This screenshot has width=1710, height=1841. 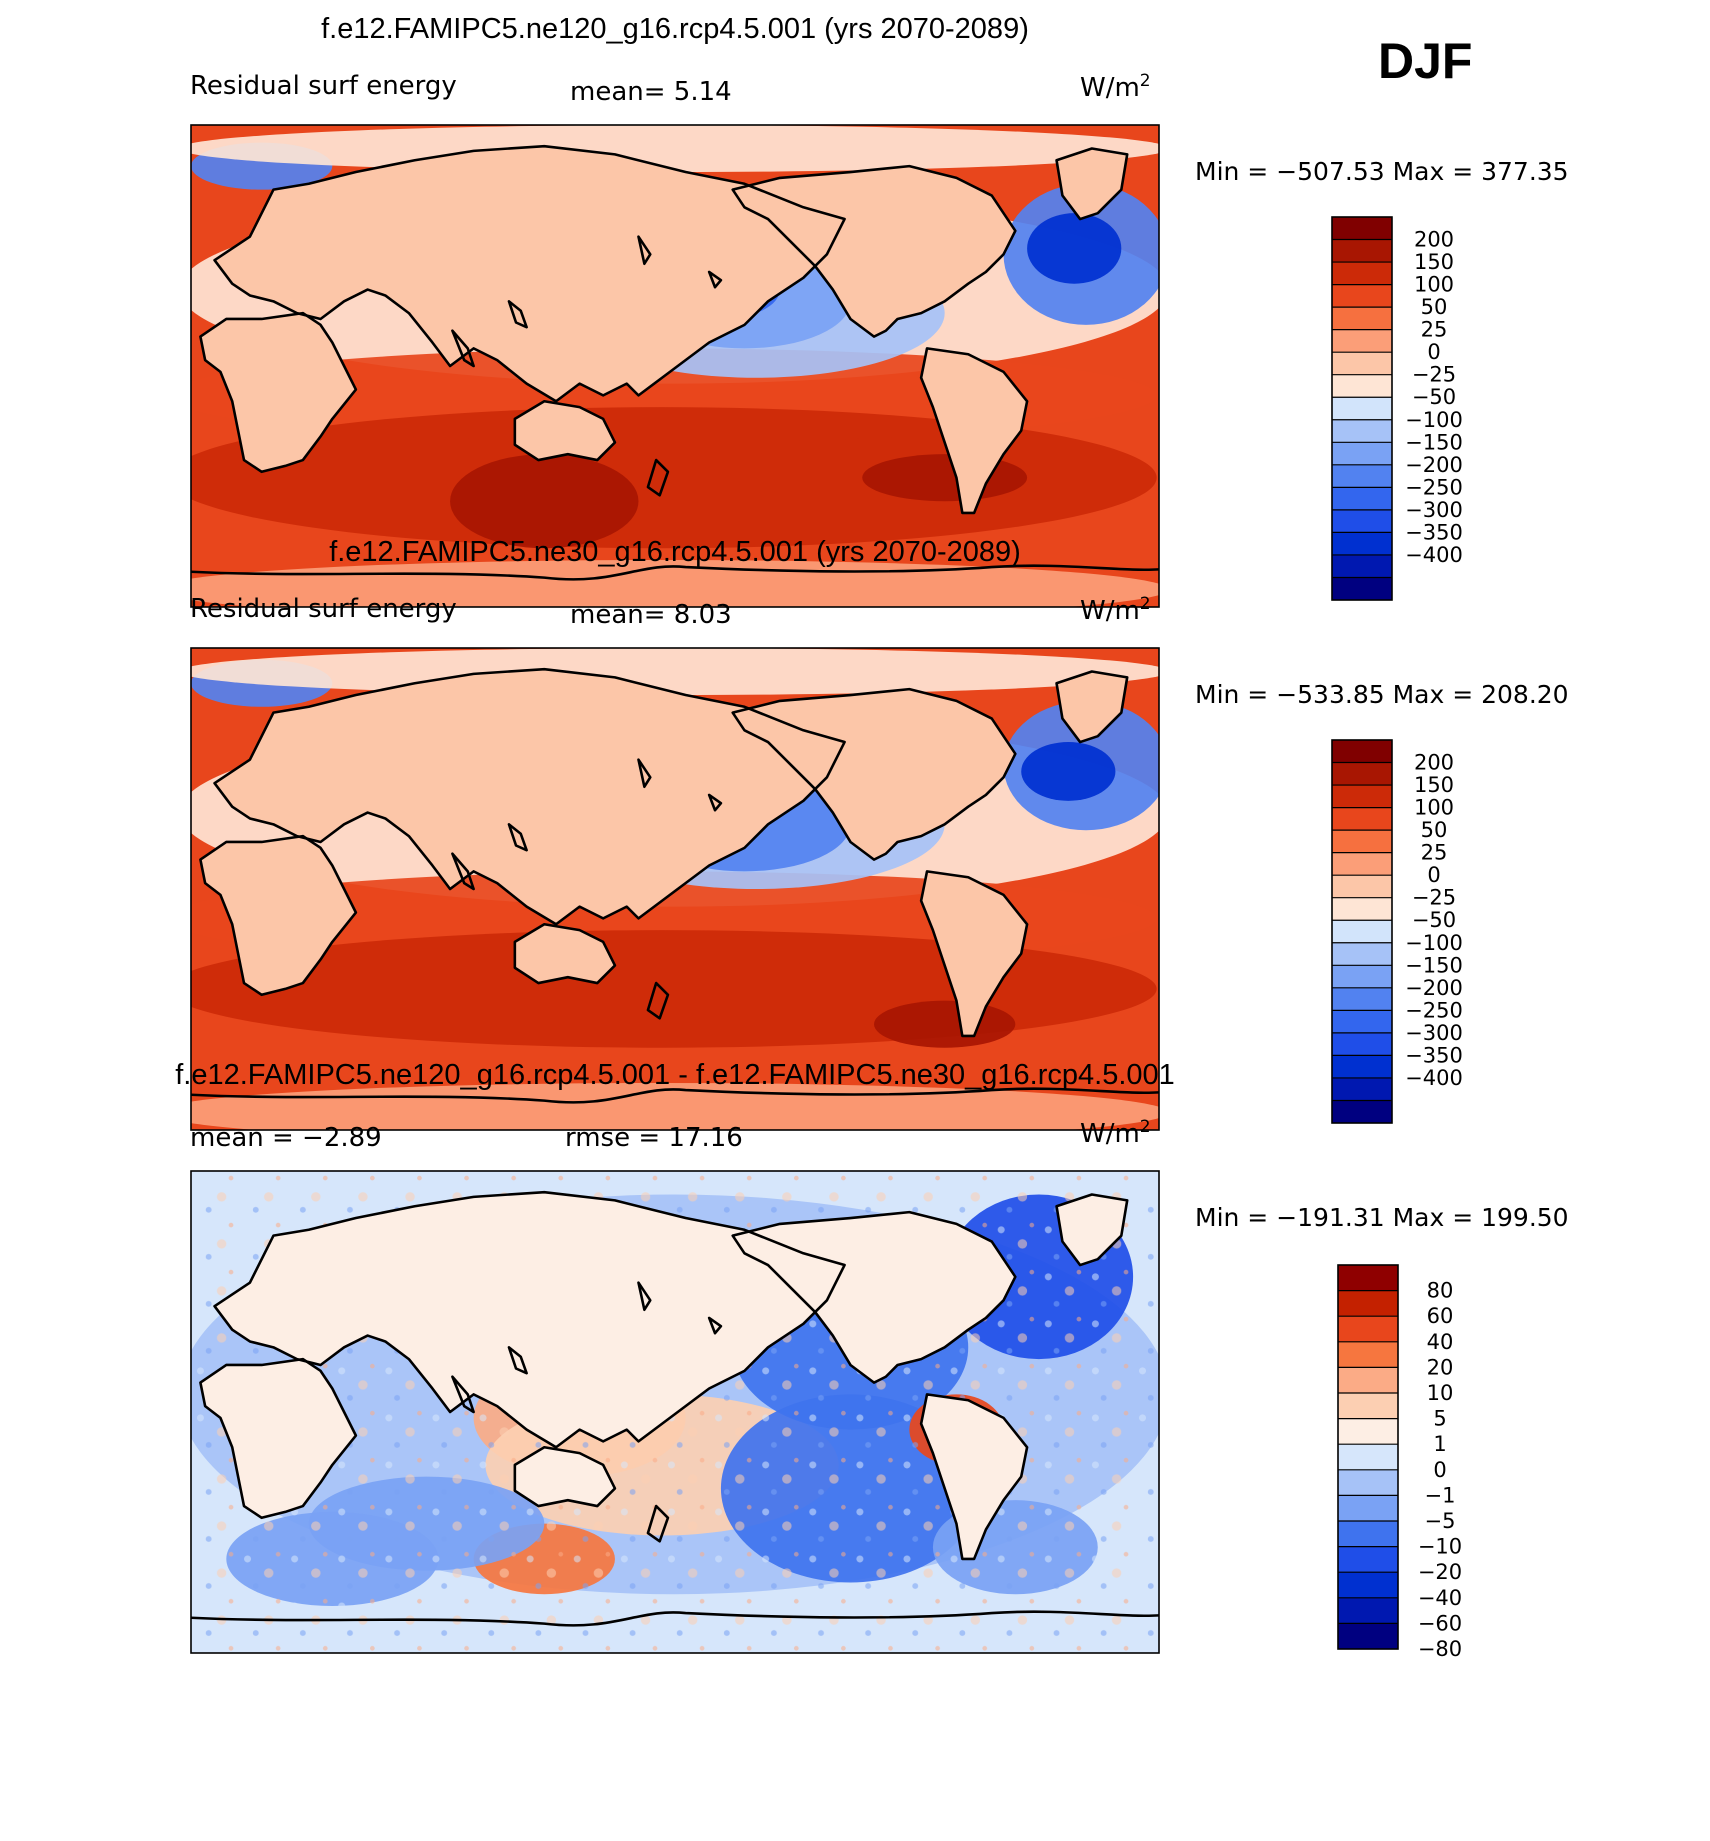 I want to click on season-label: DJF, so click(x=1425, y=61).